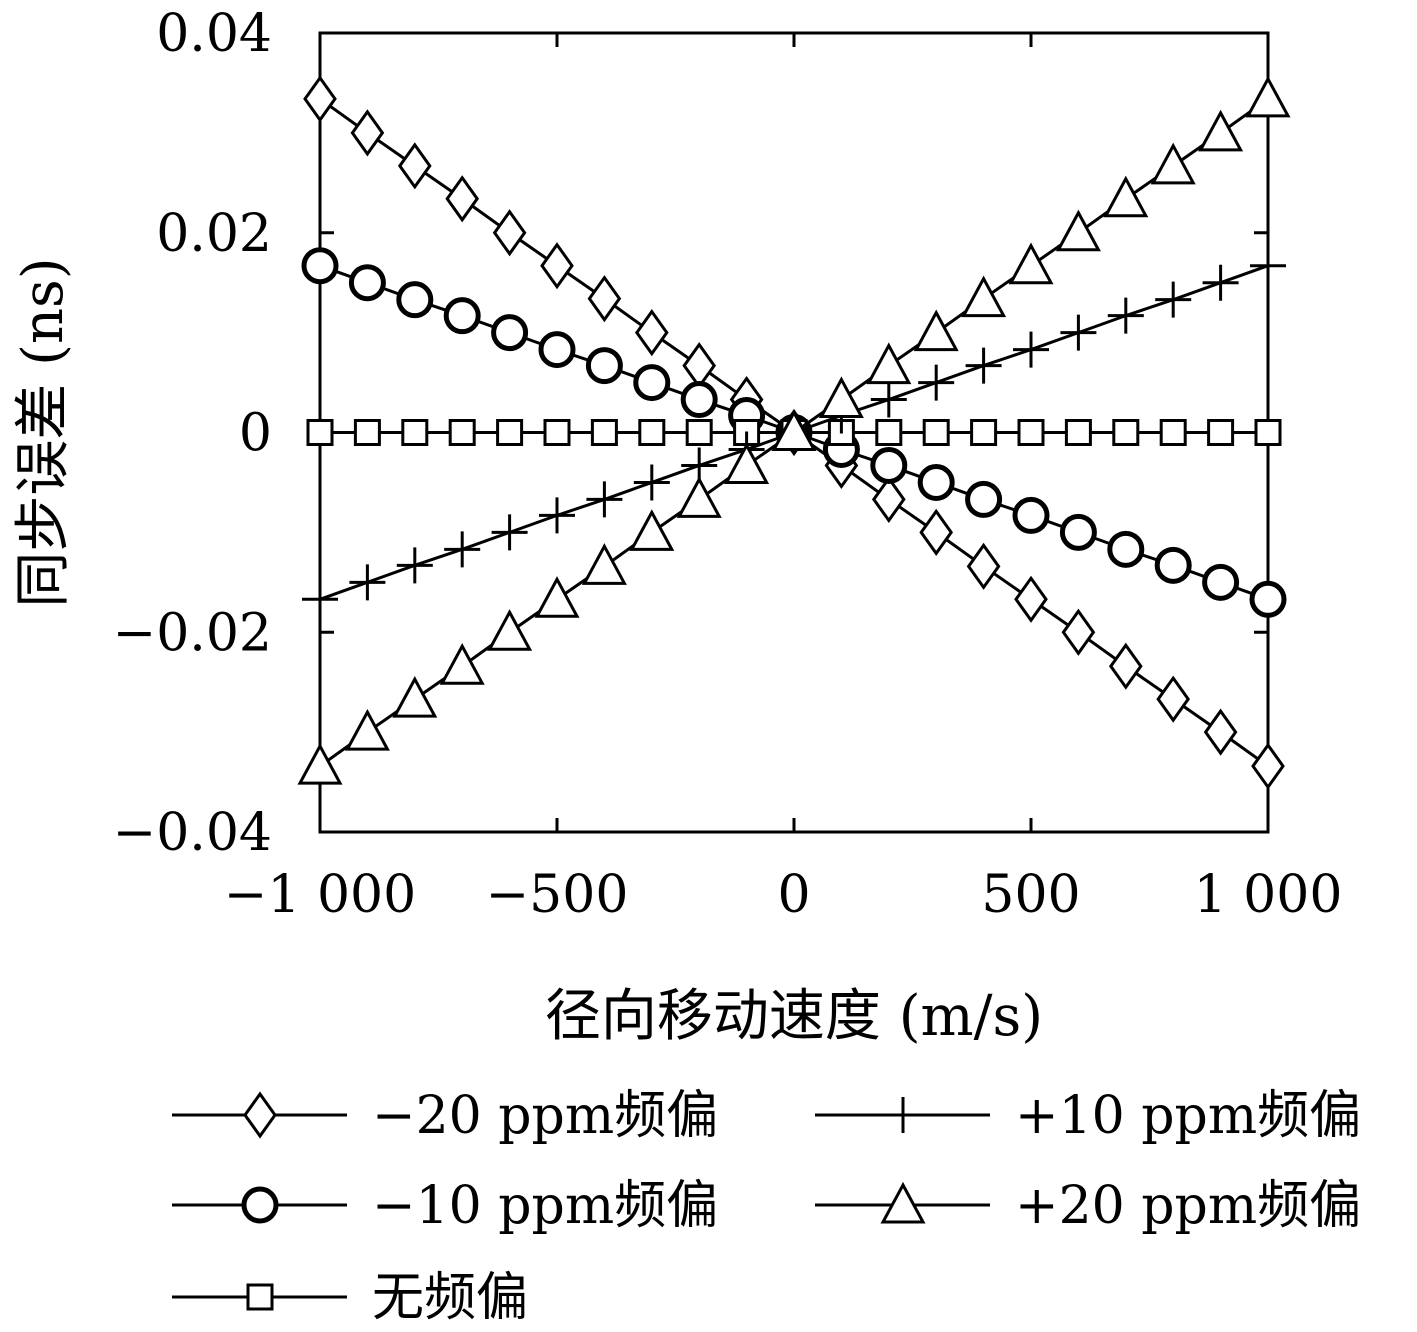 This screenshot has height=1332, width=1417. I want to click on legend-label: −10 ppm频偏, so click(545, 1206).